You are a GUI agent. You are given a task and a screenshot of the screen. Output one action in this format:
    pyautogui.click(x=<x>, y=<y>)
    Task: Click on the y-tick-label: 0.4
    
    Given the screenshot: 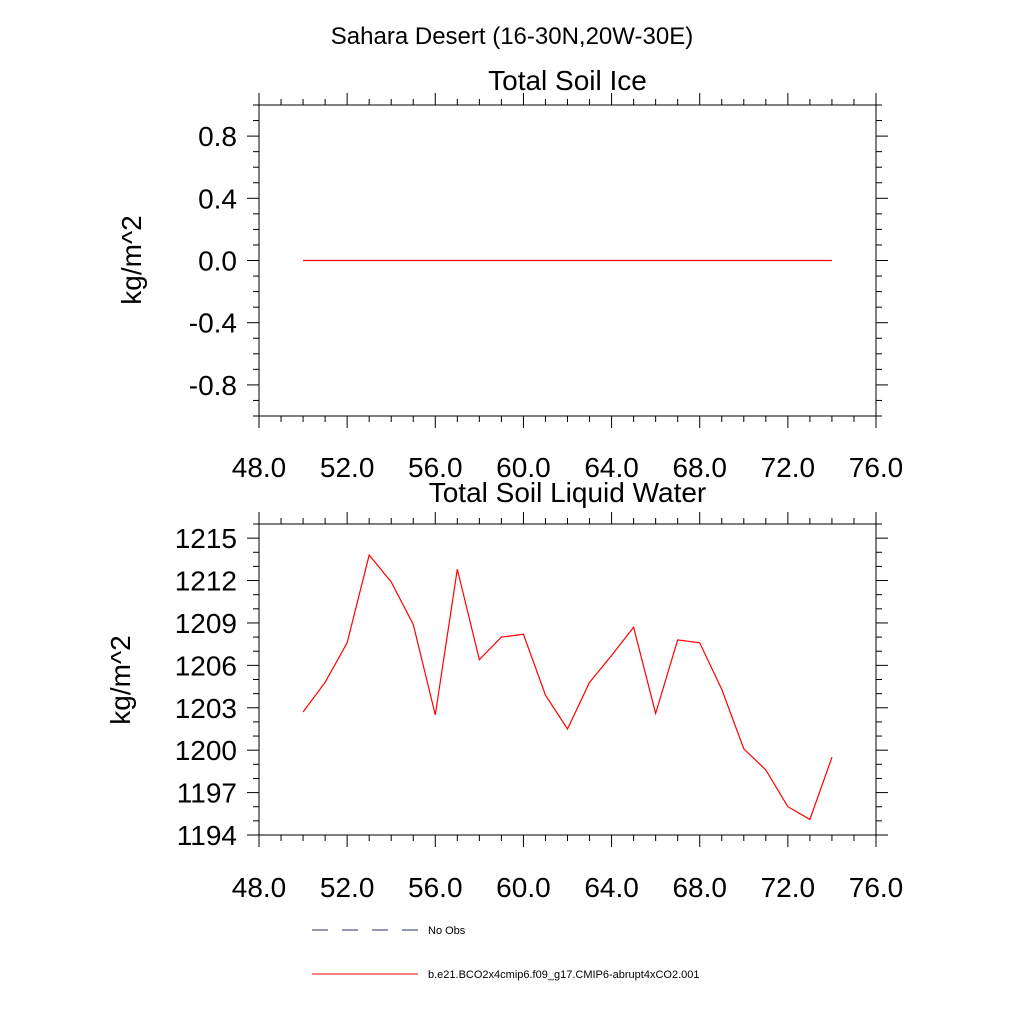 What is the action you would take?
    pyautogui.click(x=217, y=198)
    